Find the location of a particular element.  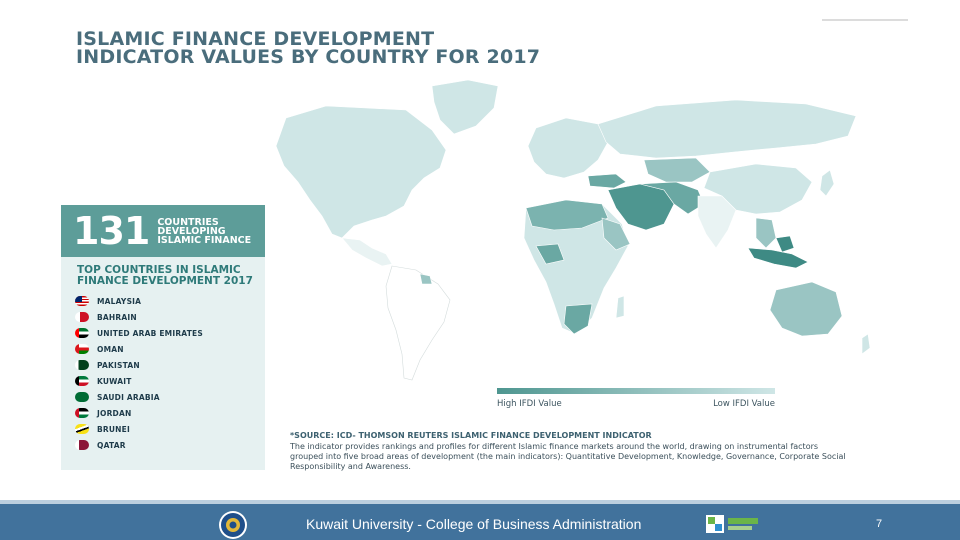

list-item: SAUDI ARABIA is located at coordinates (170, 397).